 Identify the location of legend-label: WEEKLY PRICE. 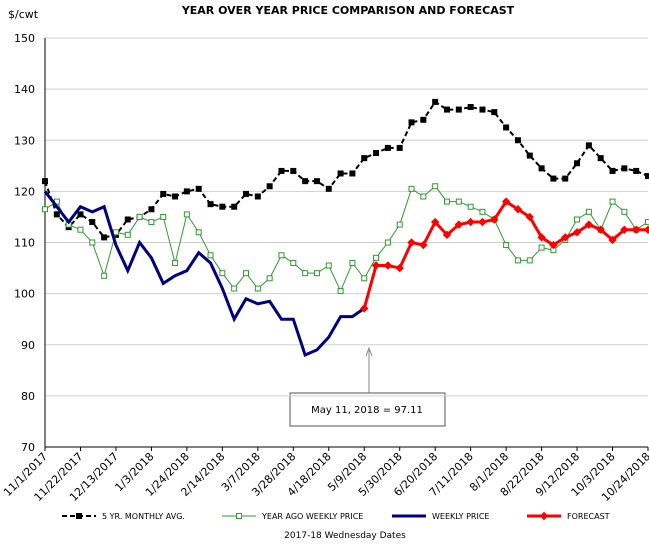
(460, 516).